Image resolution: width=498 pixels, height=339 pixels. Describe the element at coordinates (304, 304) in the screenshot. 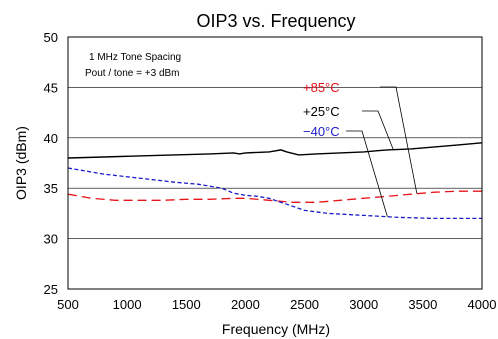

I see `x-tick-label: 2500` at that location.